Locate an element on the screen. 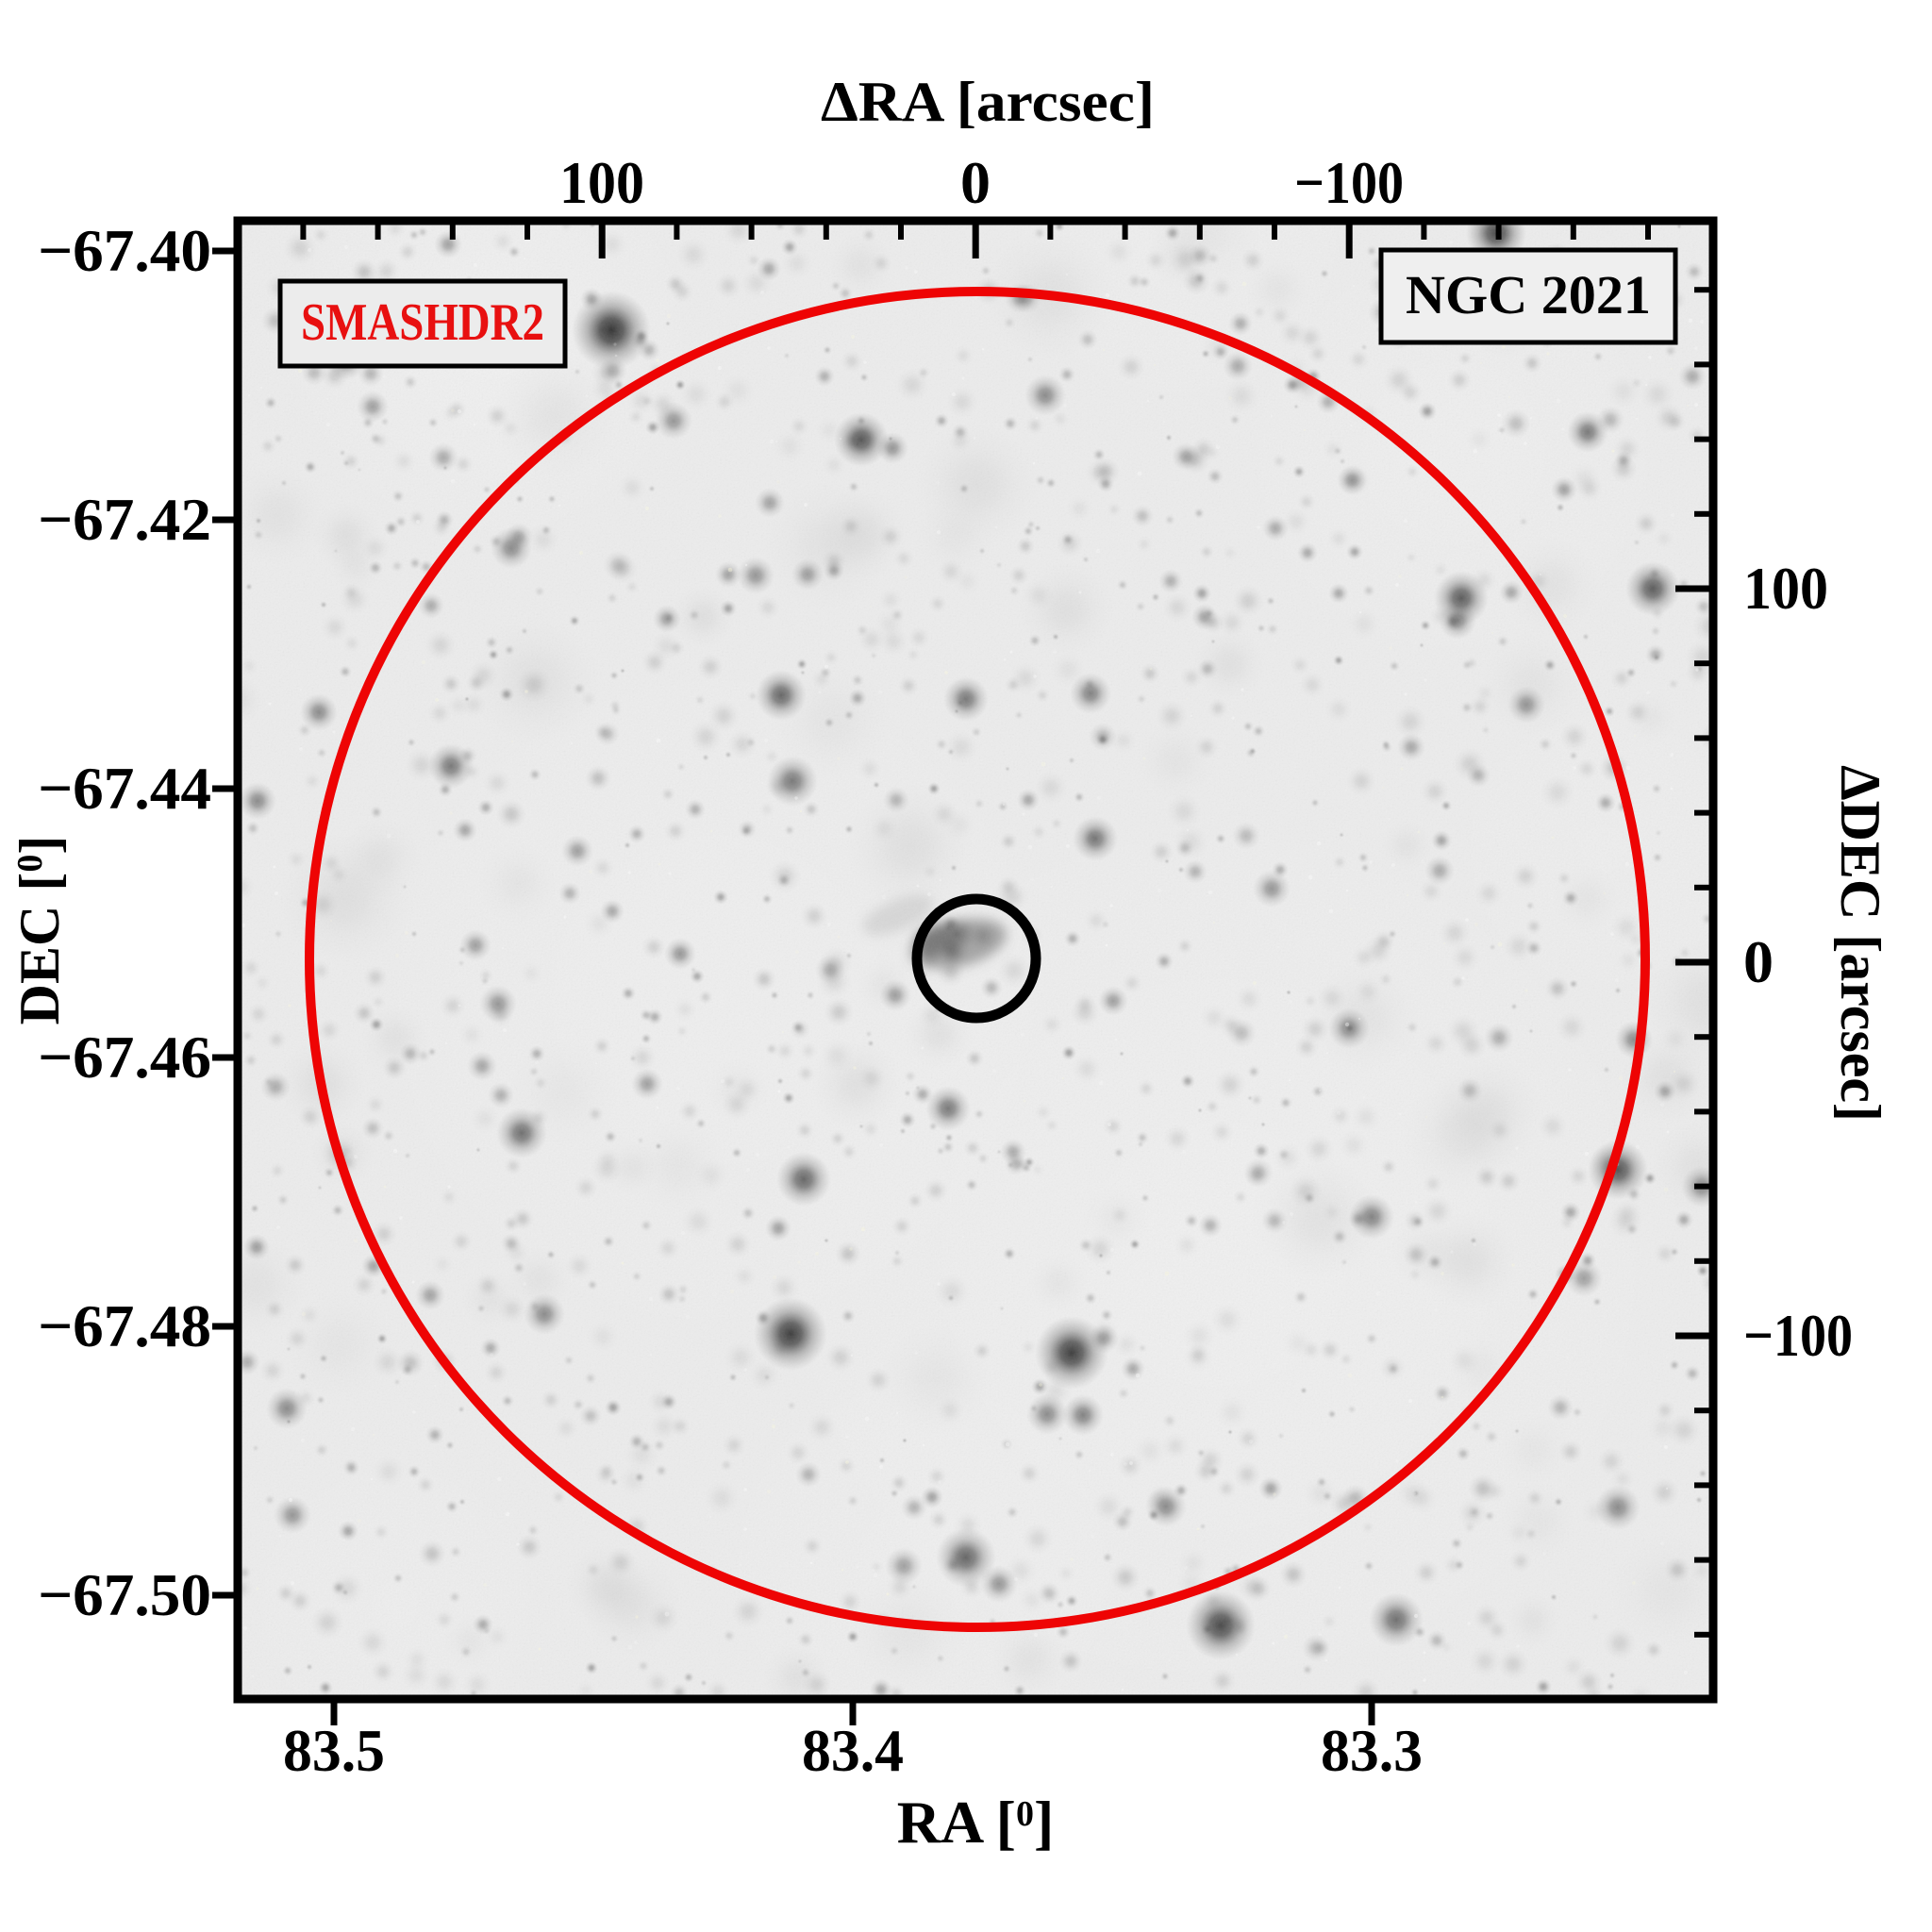  svg-text: RA [0] is located at coordinates (976, 1822).